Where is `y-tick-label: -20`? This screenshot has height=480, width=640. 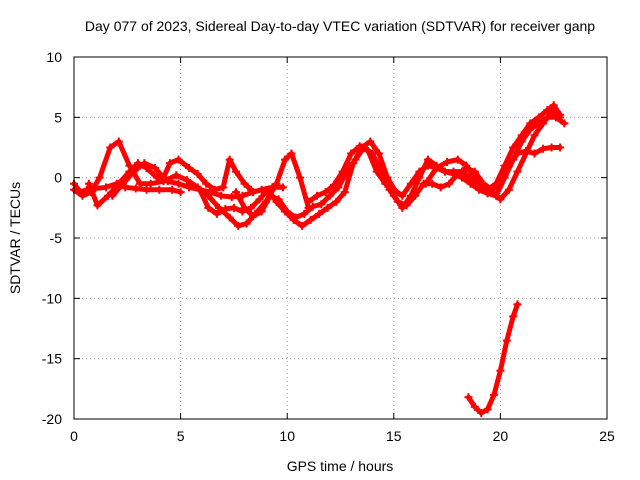
y-tick-label: -20 is located at coordinates (52, 419).